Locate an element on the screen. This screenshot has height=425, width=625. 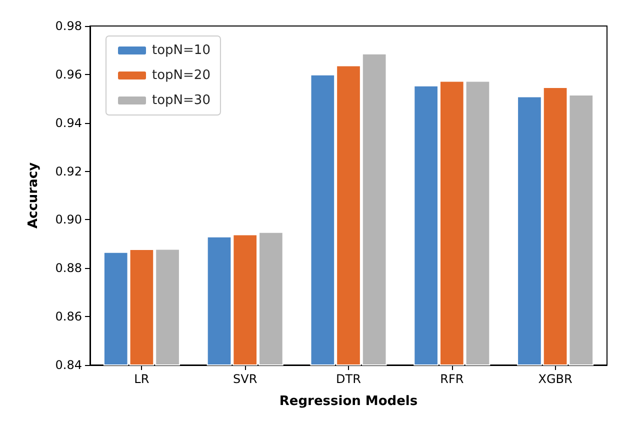
x-tick-label: XGBR is located at coordinates (555, 379).